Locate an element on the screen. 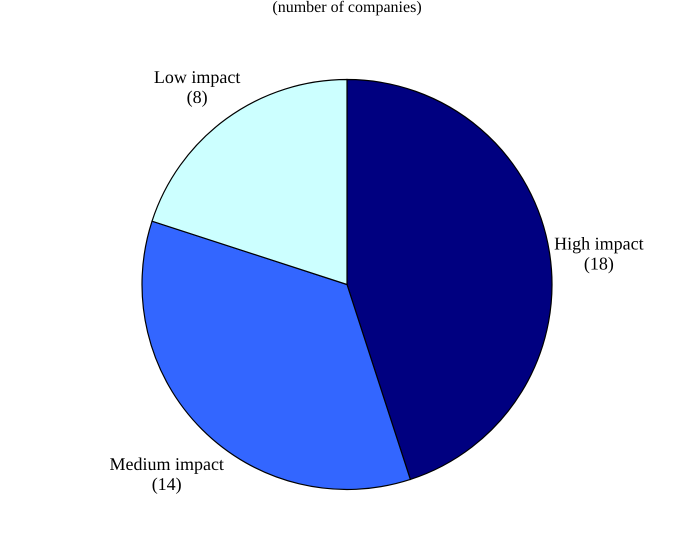  slice-label: Medium impact is located at coordinates (166, 464).